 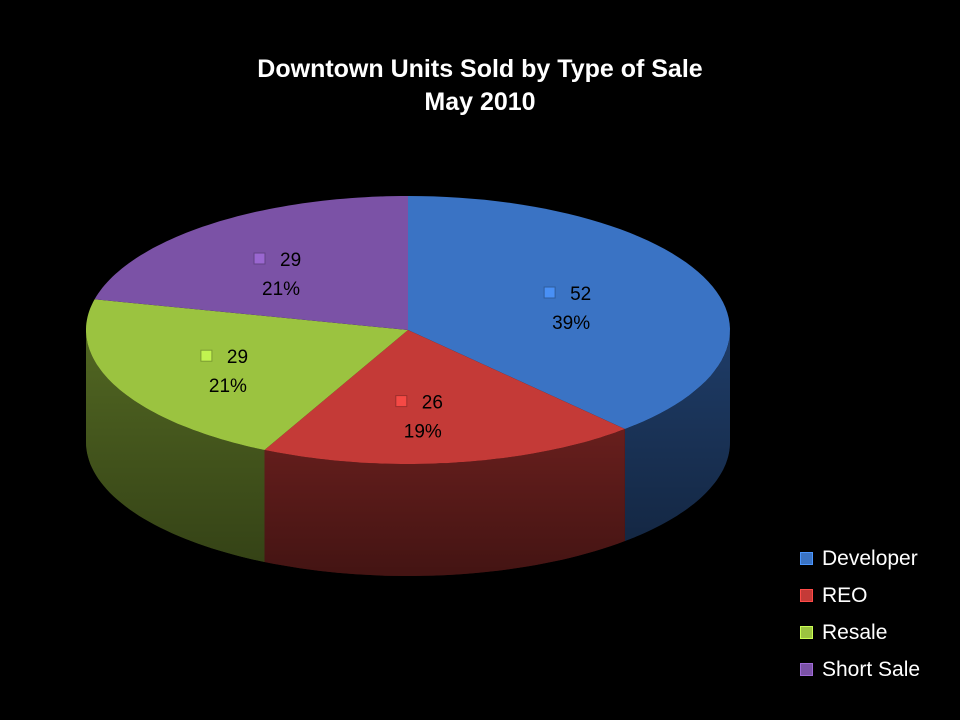 What do you see at coordinates (871, 669) in the screenshot?
I see `legend-label-short-sale: Short Sale` at bounding box center [871, 669].